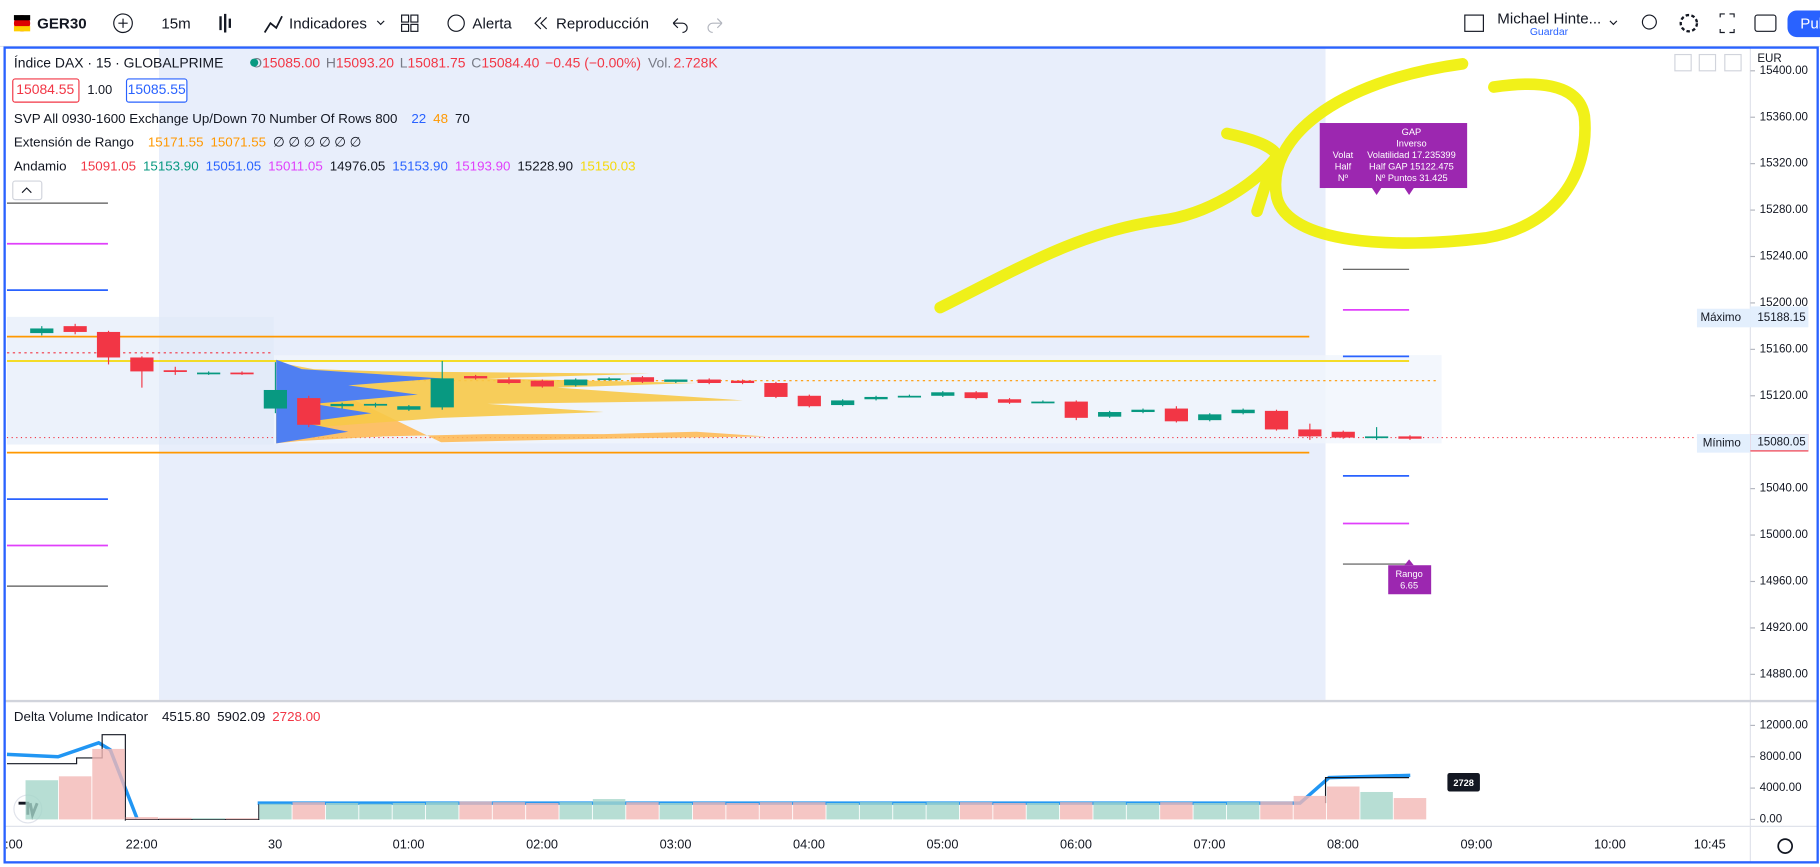 The height and width of the screenshot is (867, 1820). What do you see at coordinates (1343, 178) in the screenshot?
I see `gap-label-cut: Nº` at bounding box center [1343, 178].